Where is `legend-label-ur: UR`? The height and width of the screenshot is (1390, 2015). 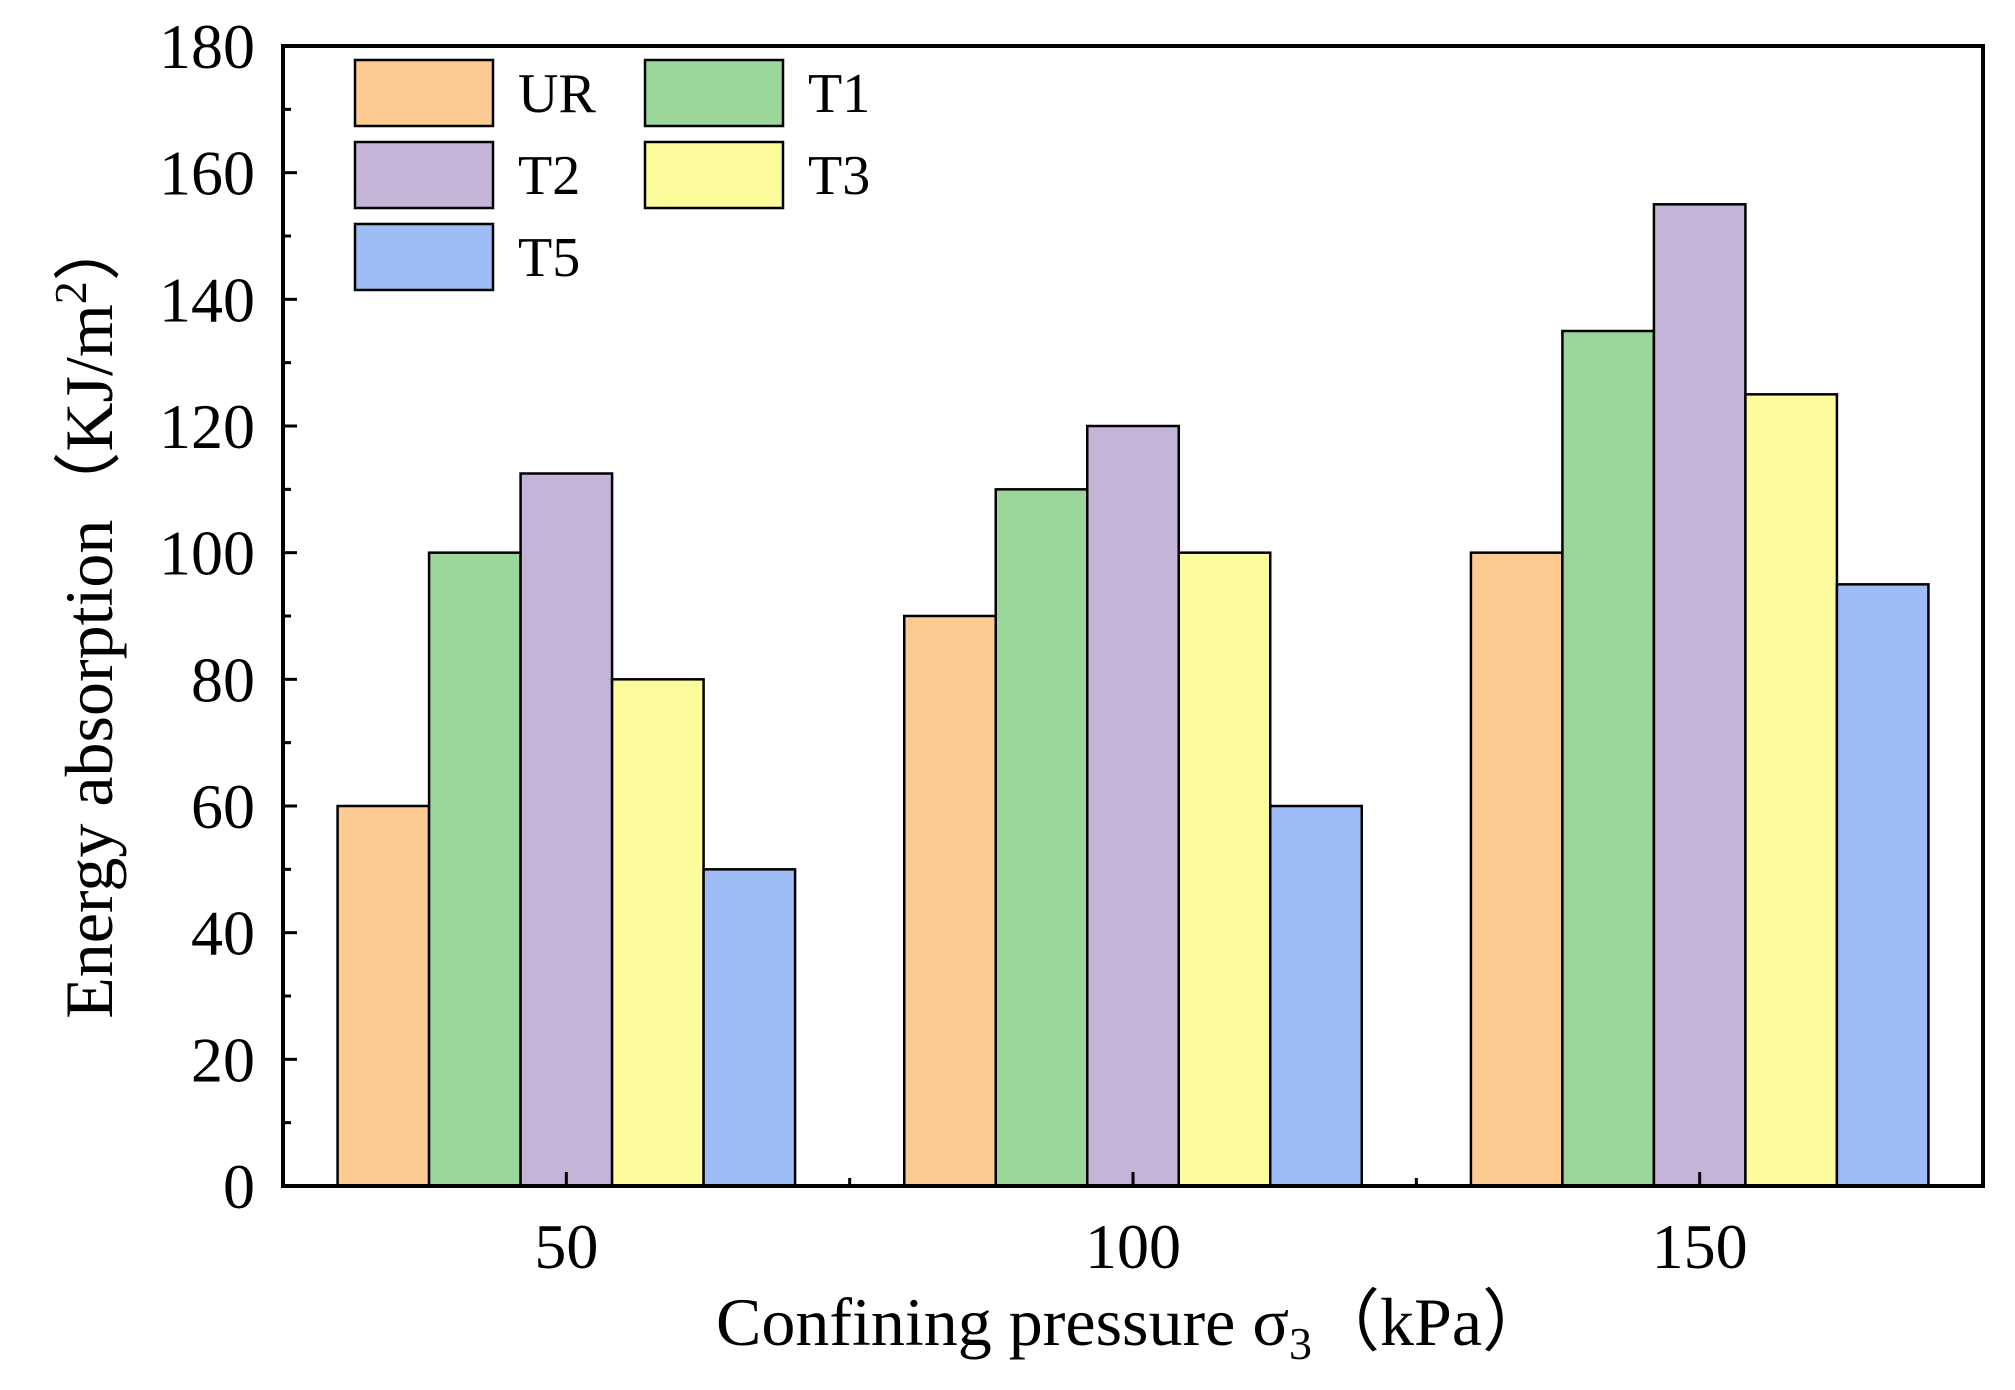 legend-label-ur: UR is located at coordinates (557, 94).